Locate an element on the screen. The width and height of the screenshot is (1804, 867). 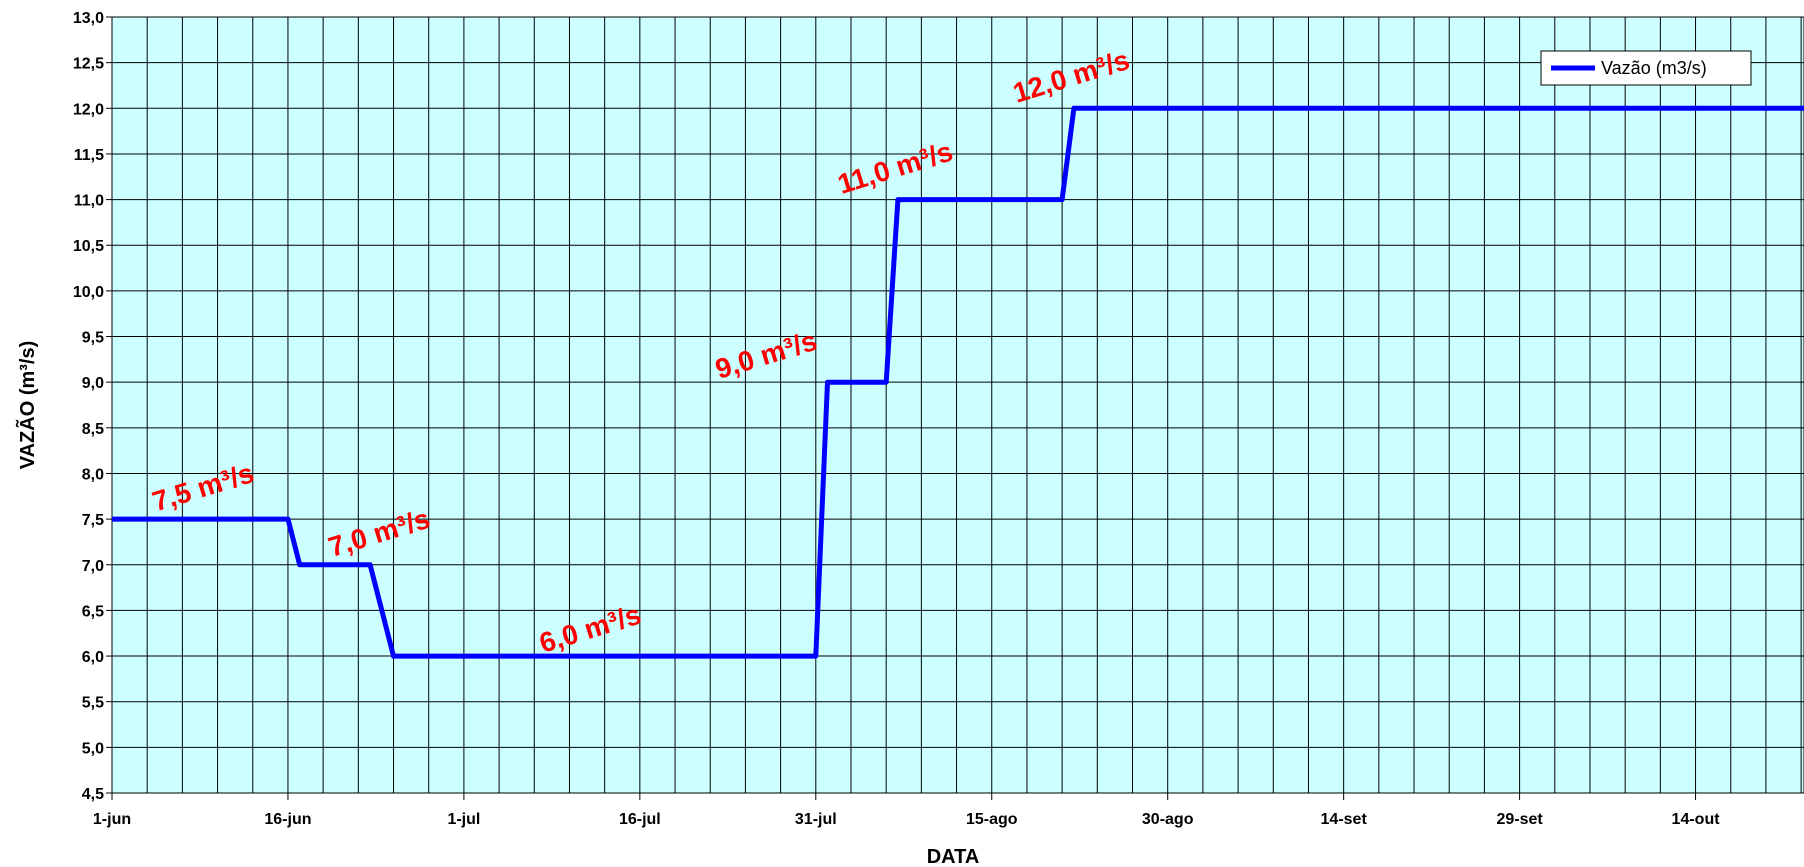
y-tick-label: 7,5 is located at coordinates (93, 520).